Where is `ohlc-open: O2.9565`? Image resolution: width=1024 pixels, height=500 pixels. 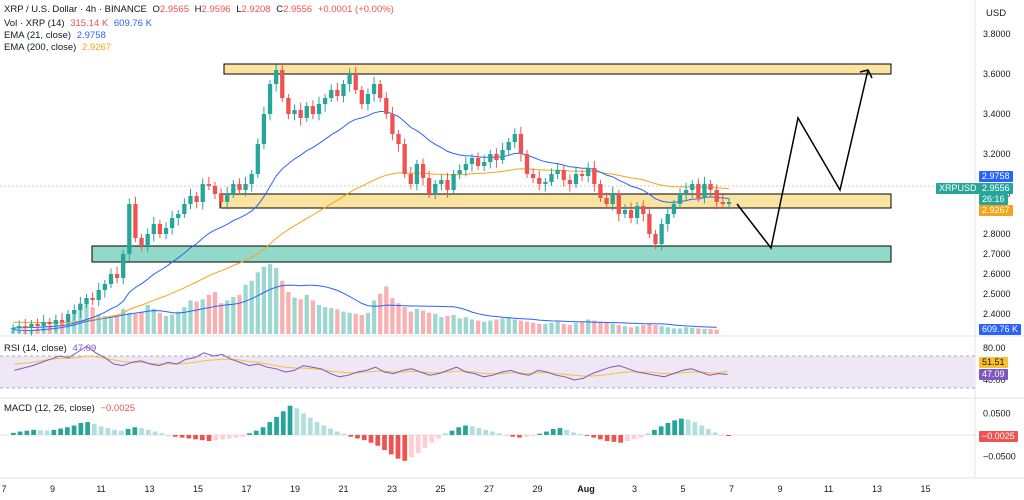 ohlc-open: O2.9565 is located at coordinates (170, 9).